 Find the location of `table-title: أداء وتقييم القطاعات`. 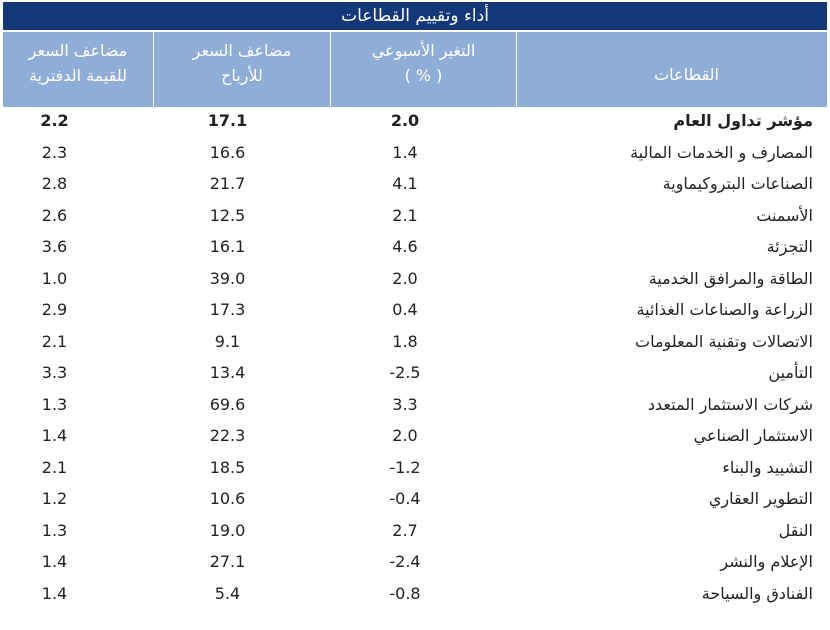

table-title: أداء وتقييم القطاعات is located at coordinates (415, 16).